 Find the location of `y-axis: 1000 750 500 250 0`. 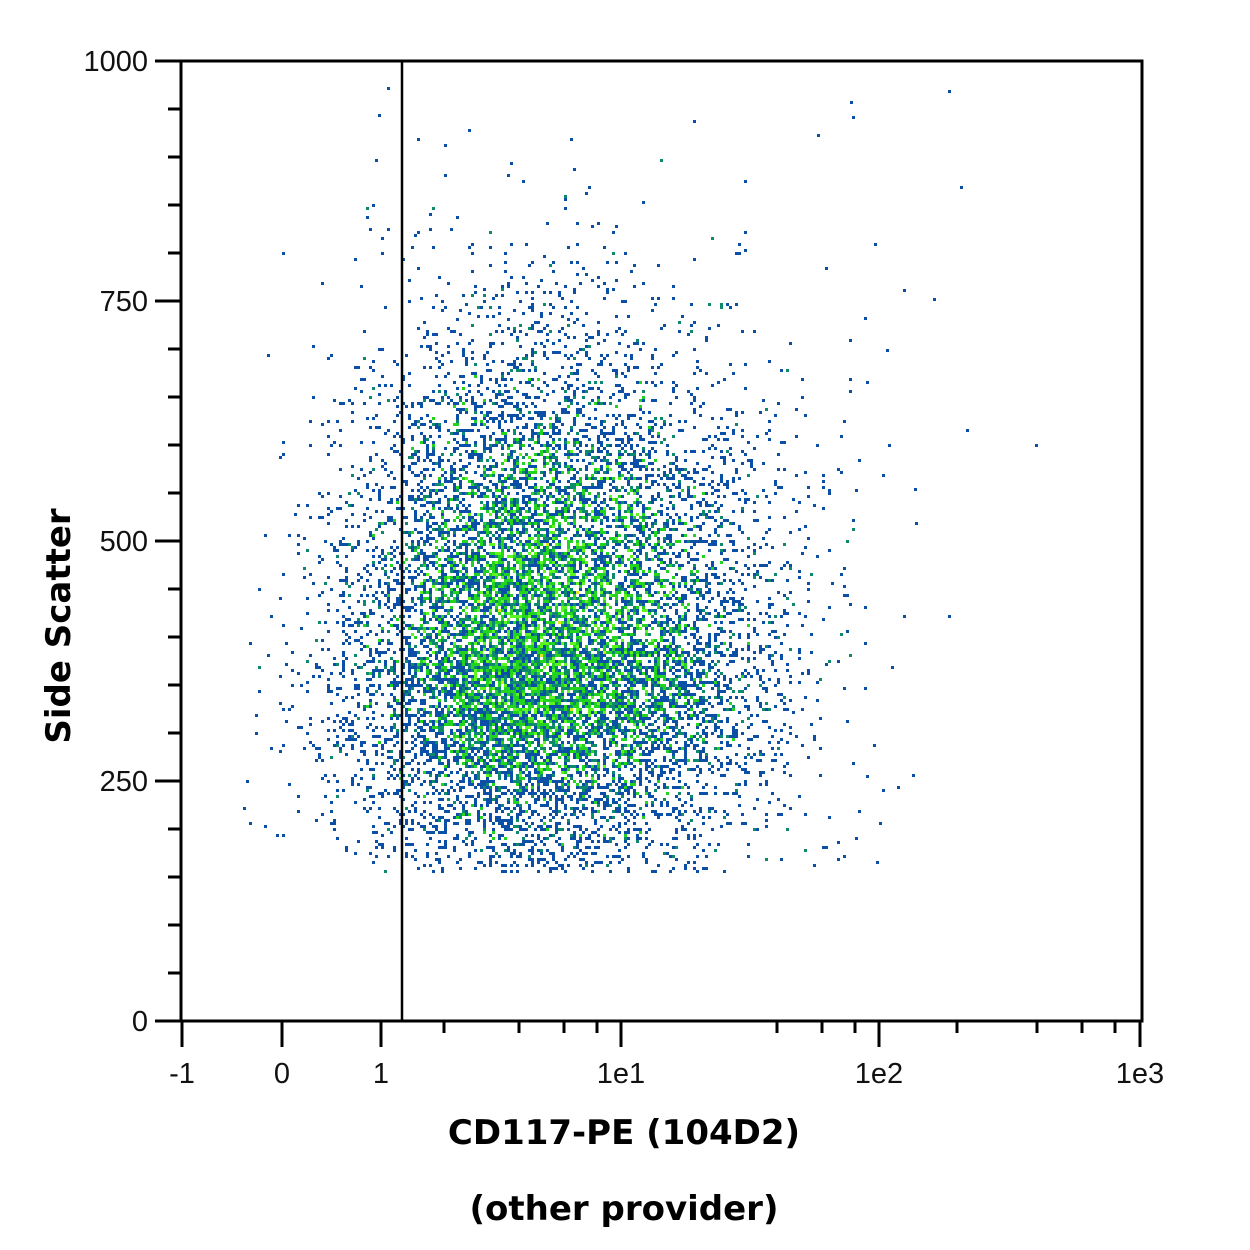

y-axis: 1000 750 500 250 0 is located at coordinates (132, 542).